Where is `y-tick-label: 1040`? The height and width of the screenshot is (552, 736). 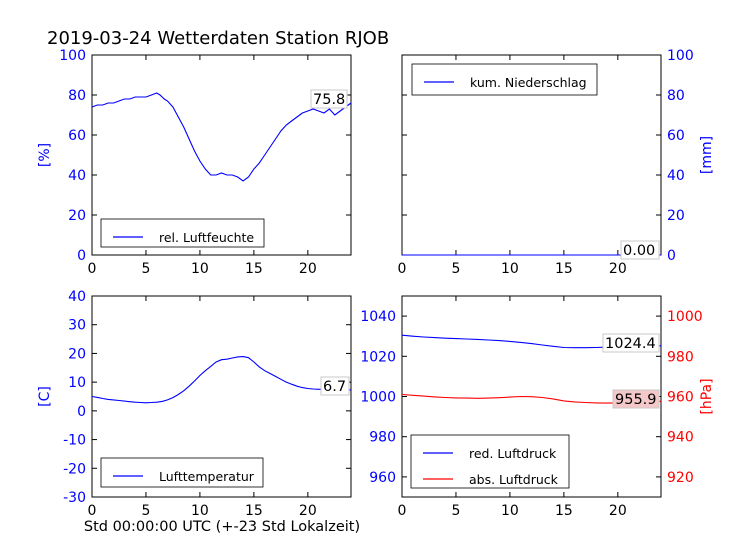 y-tick-label: 1040 is located at coordinates (378, 317).